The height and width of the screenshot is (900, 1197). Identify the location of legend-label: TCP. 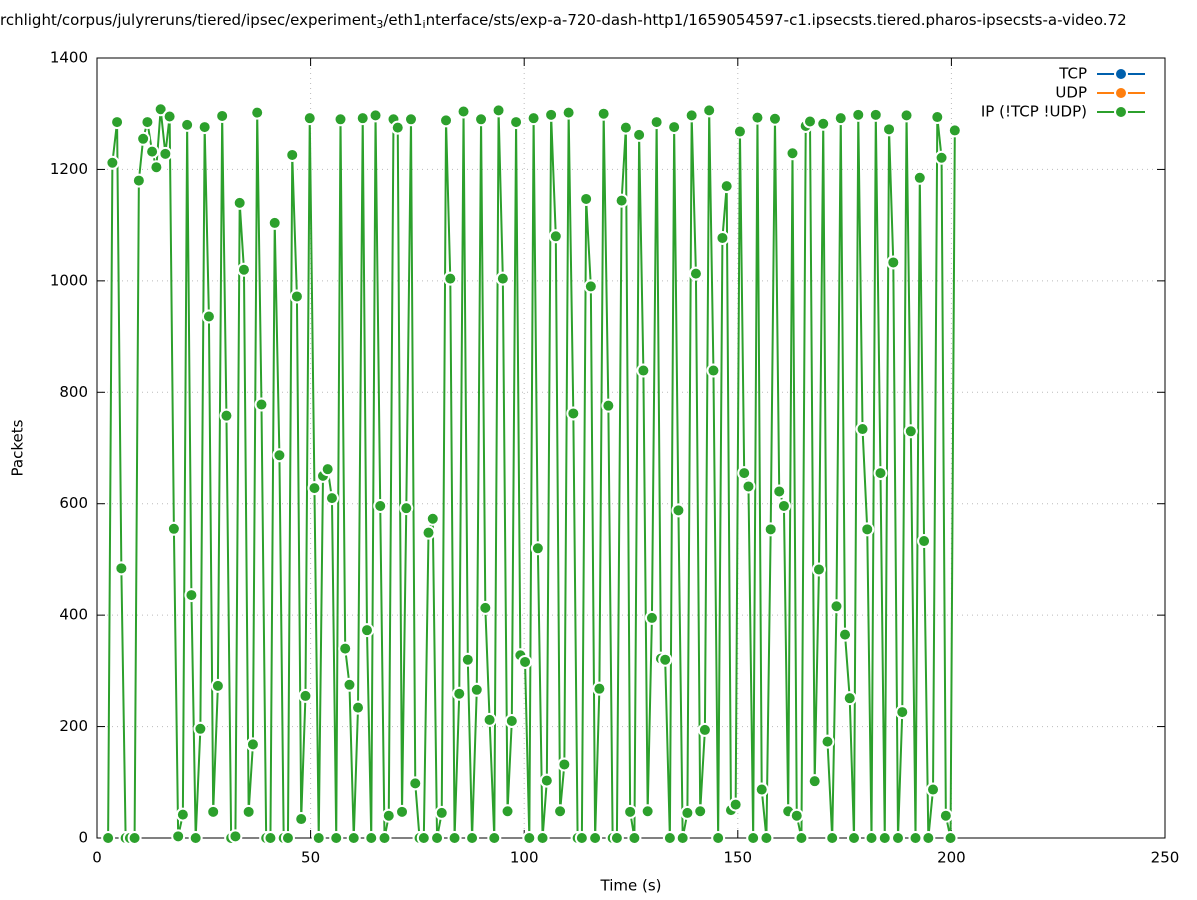
(1072, 74).